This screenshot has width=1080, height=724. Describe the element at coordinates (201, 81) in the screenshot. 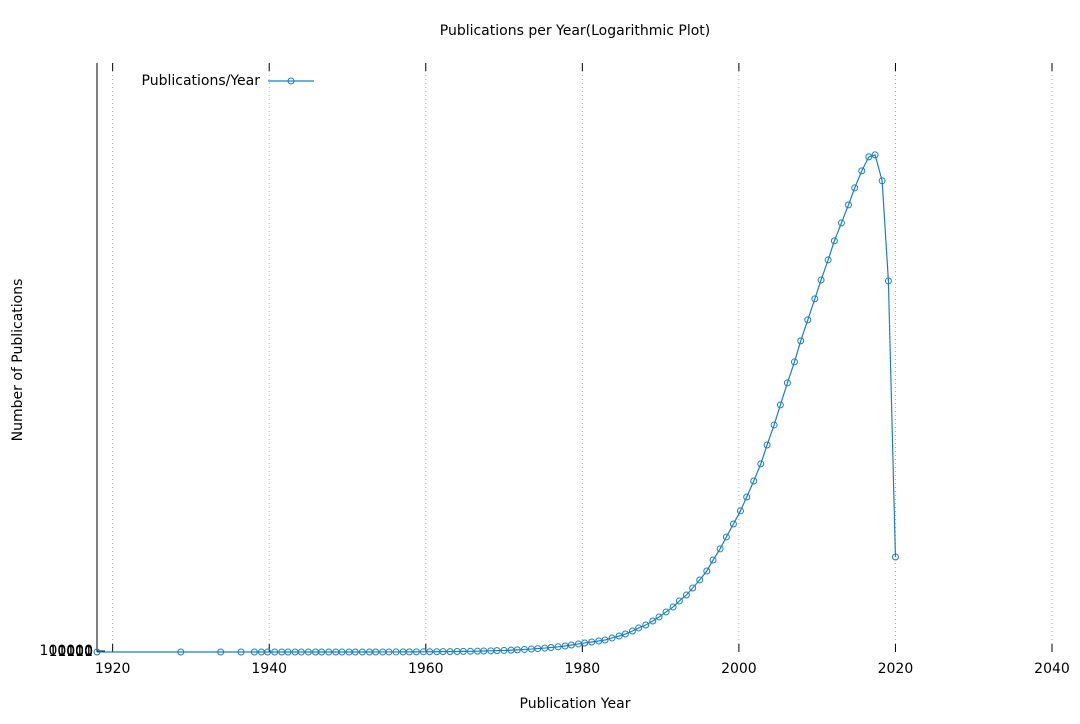

I see `legend-label: Publications/Year` at that location.